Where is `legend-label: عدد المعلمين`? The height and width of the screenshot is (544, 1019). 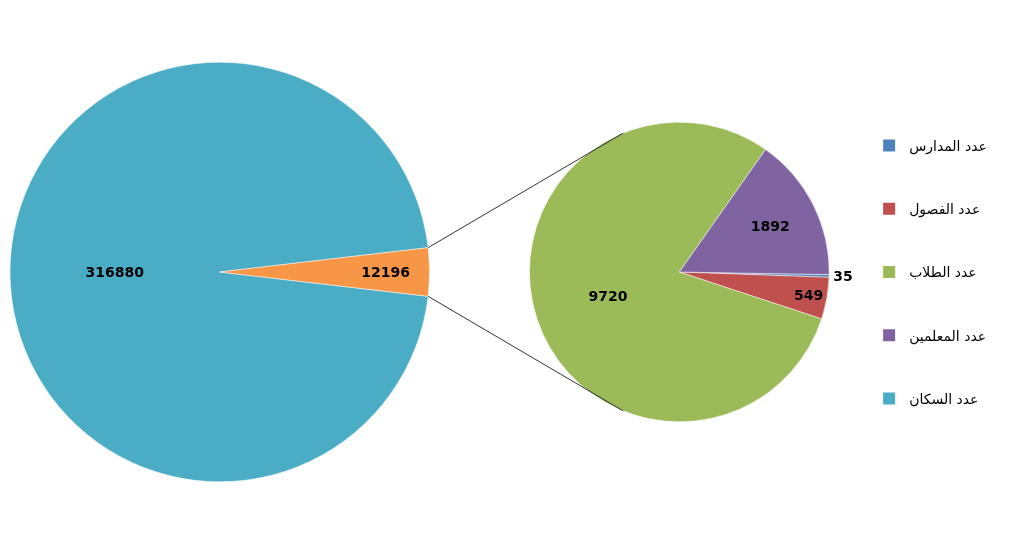
legend-label: عدد المعلمين is located at coordinates (948, 336).